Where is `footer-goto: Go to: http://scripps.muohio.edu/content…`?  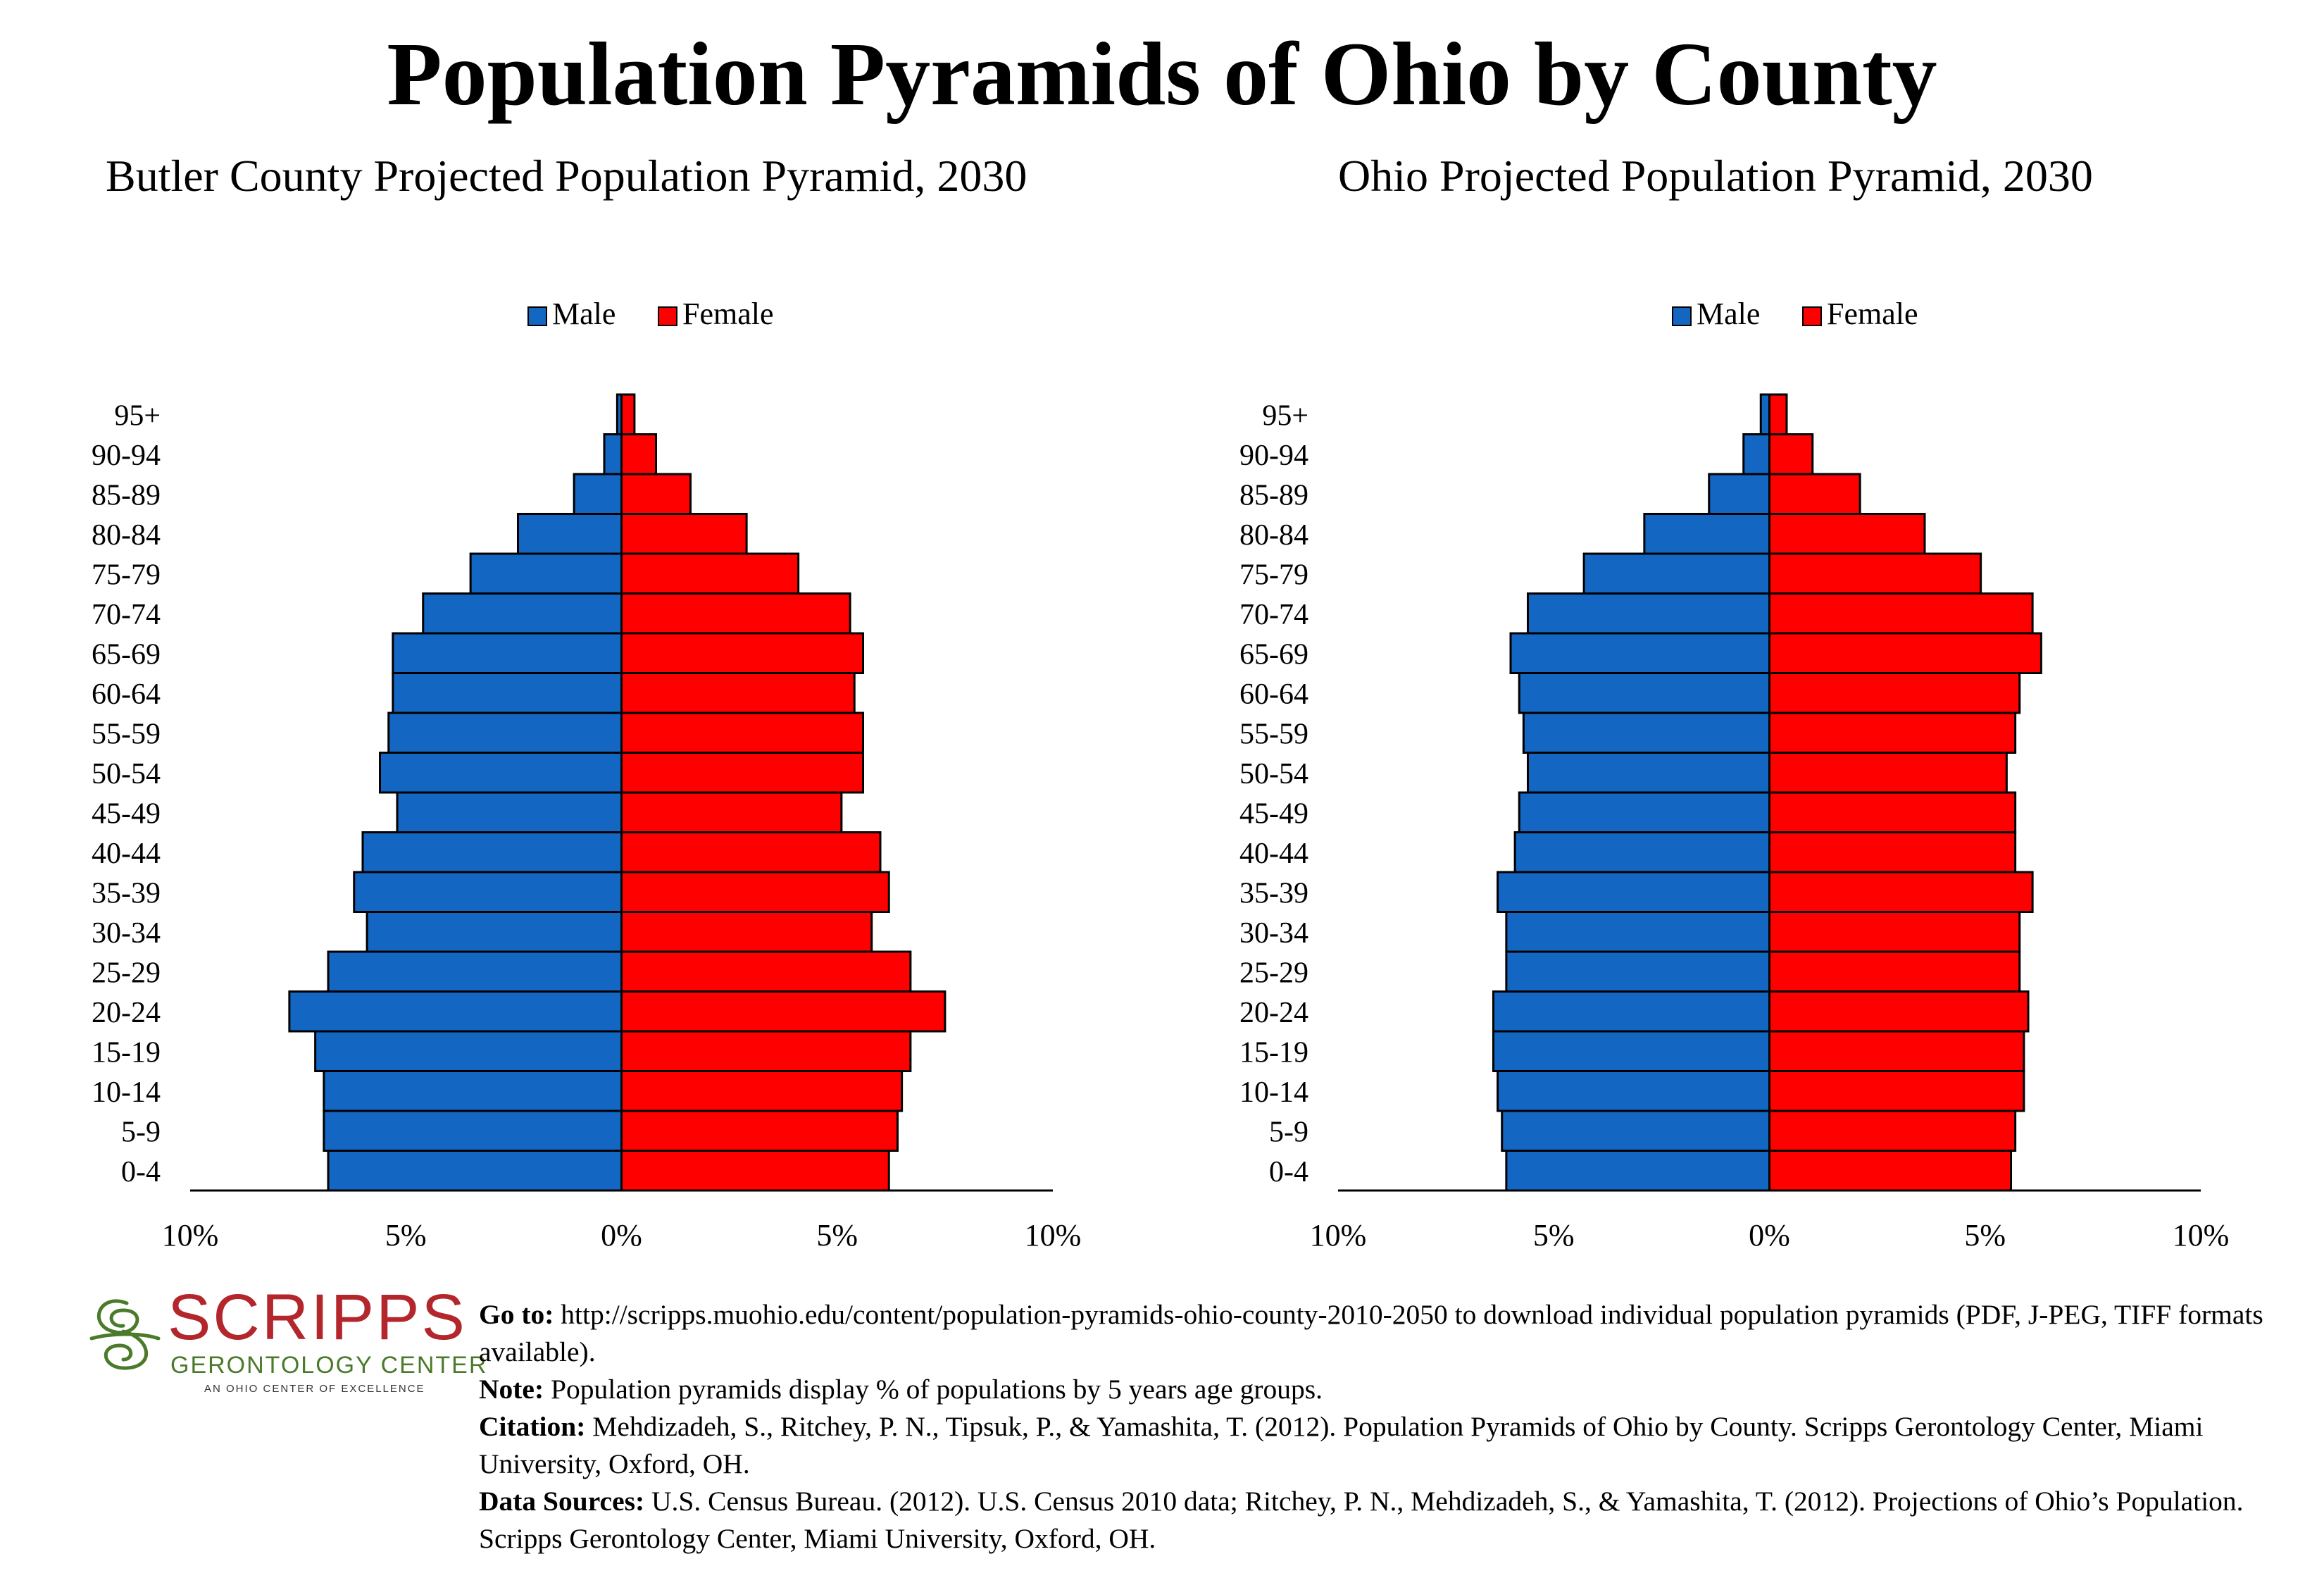 footer-goto: Go to: http://scripps.muohio.edu/content… is located at coordinates (1371, 1333).